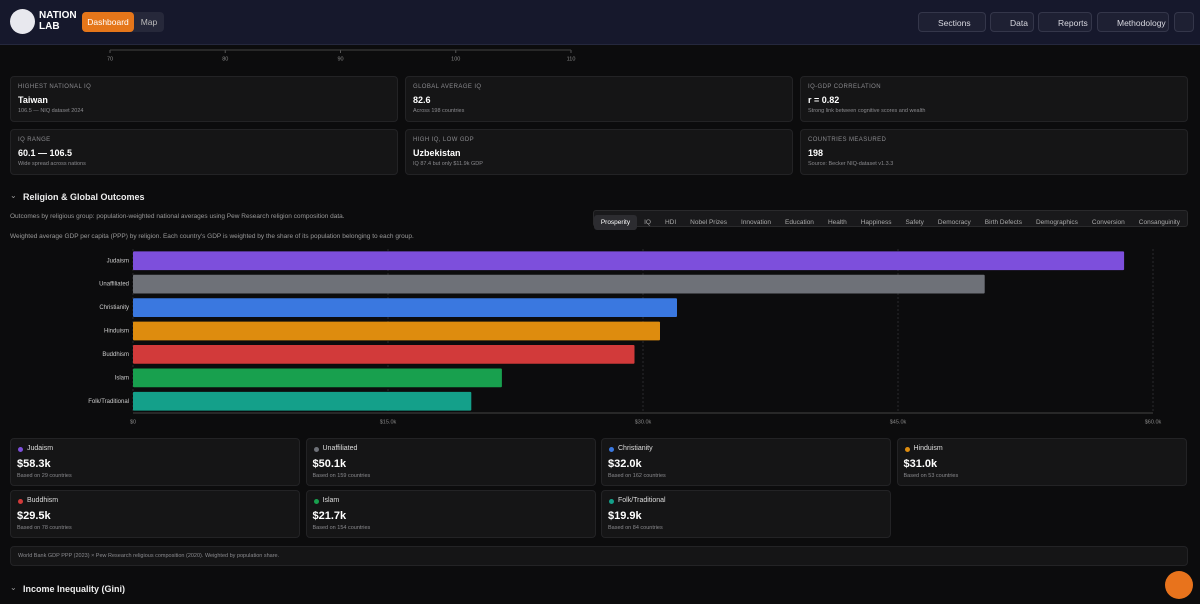 This screenshot has width=1200, height=604. I want to click on x-tick-label: 110, so click(571, 59).